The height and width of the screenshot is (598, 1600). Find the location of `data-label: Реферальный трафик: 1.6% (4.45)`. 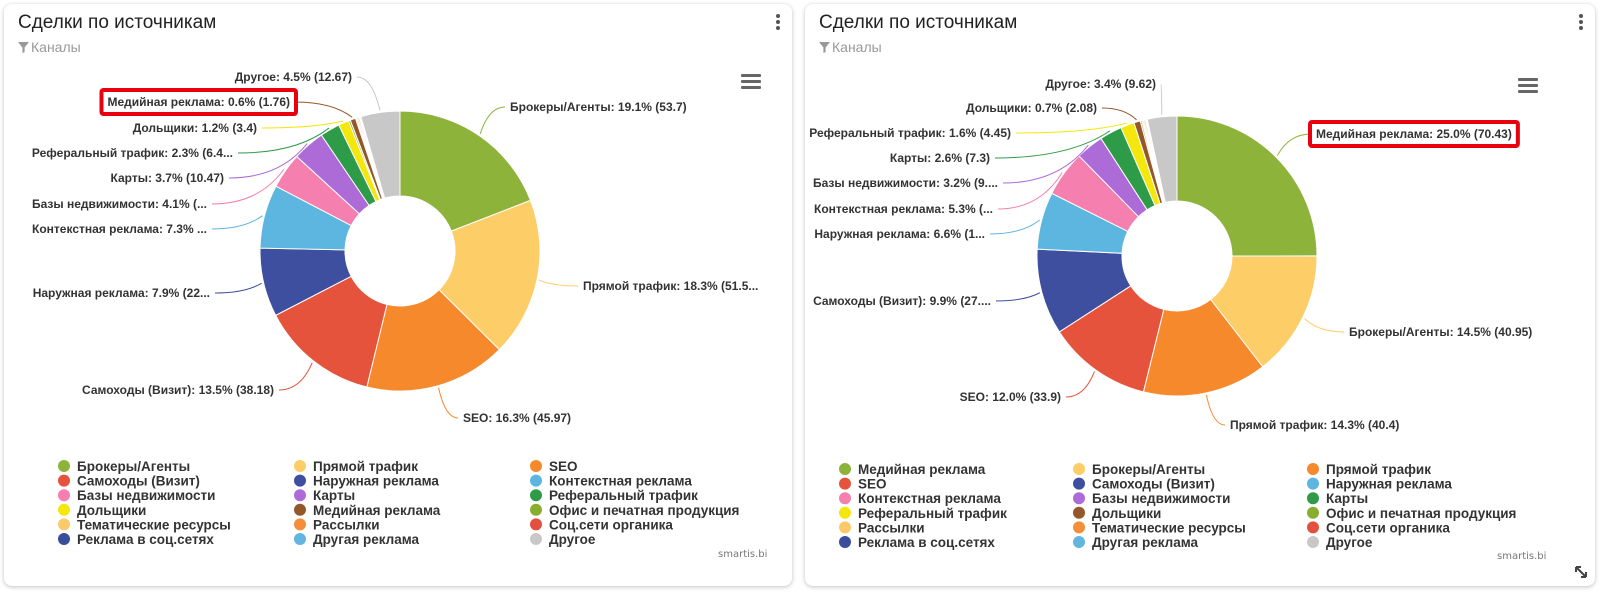

data-label: Реферальный трафик: 1.6% (4.45) is located at coordinates (910, 133).